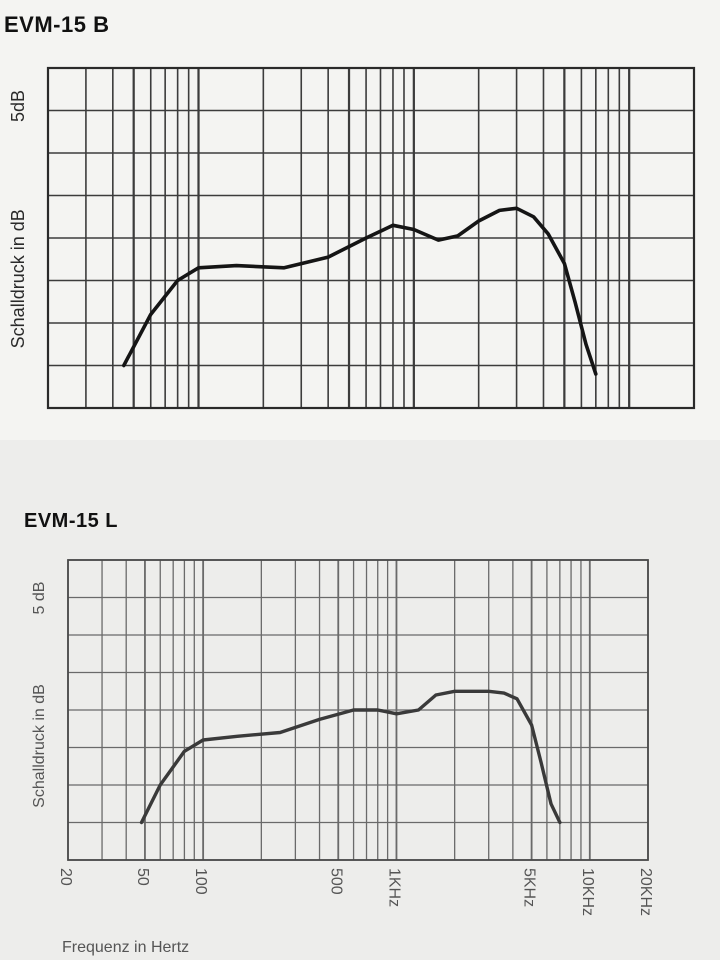  I want to click on x-tick-label: 20KHz, so click(645, 892).